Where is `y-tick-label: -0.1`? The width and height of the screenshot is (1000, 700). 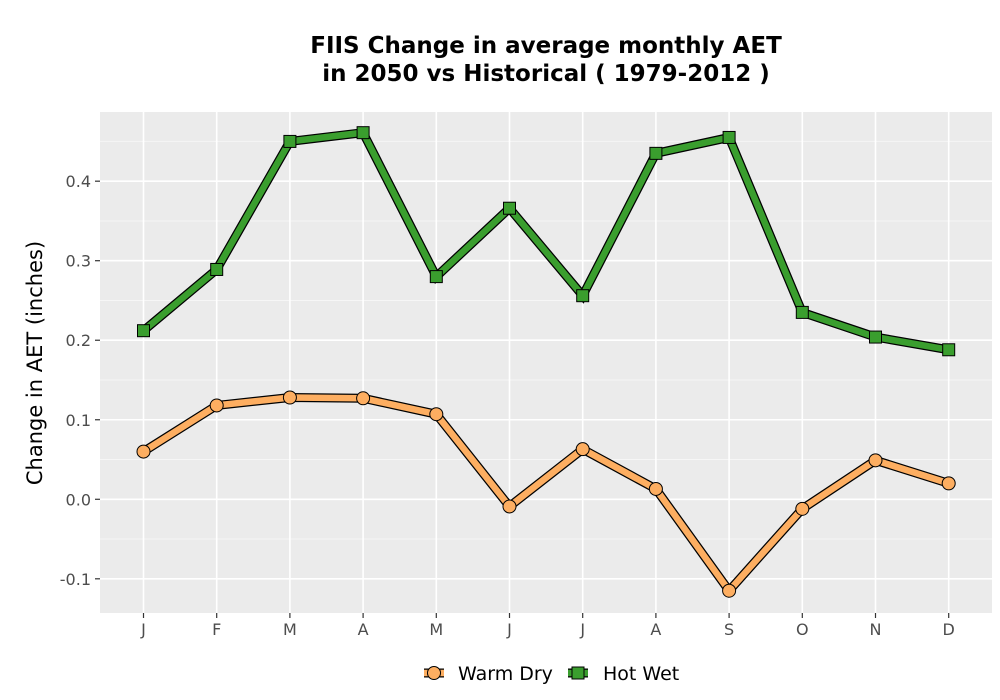 y-tick-label: -0.1 is located at coordinates (75, 579).